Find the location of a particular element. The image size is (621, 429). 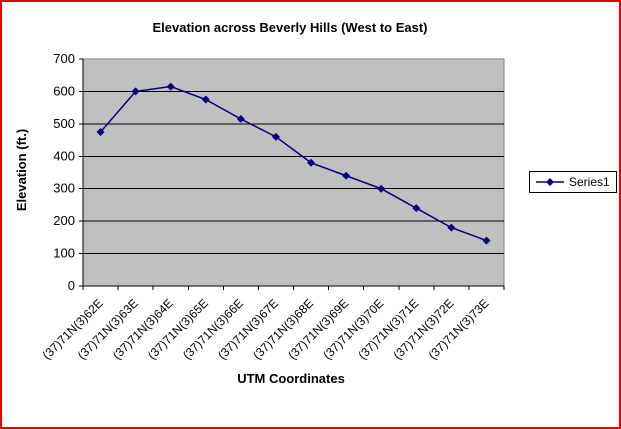

x-tick-label: (37)71N(3)62E is located at coordinates (73, 329).